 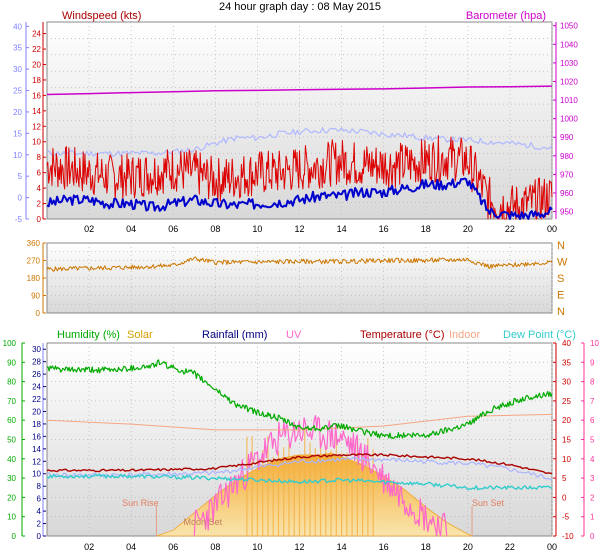 What do you see at coordinates (468, 547) in the screenshot?
I see `x-tick-label: 20` at bounding box center [468, 547].